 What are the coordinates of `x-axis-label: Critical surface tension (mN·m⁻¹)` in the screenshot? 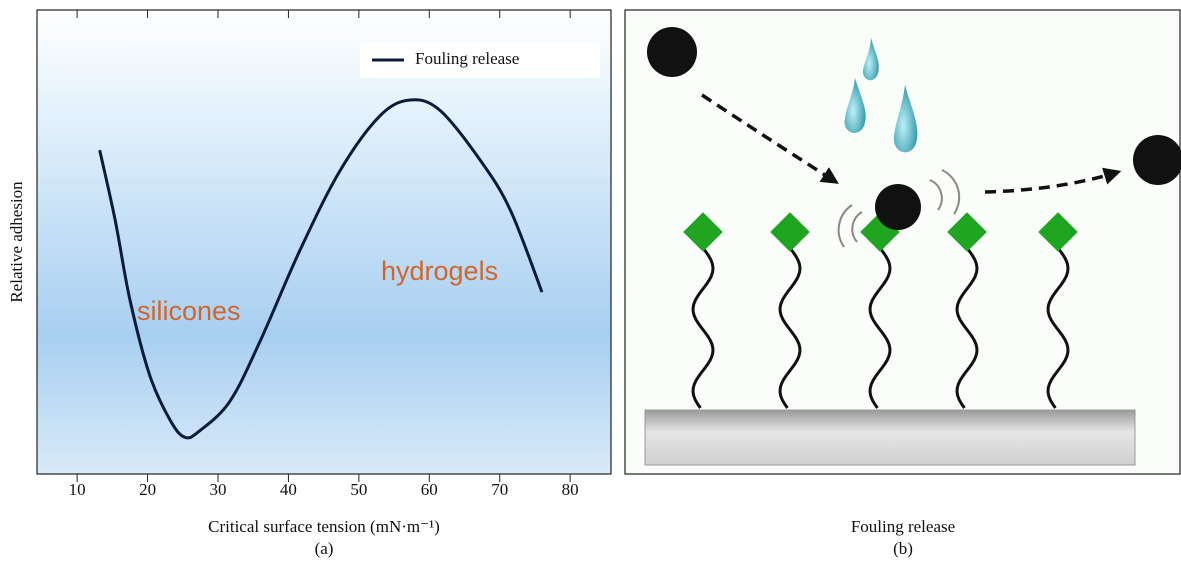 It's located at (324, 526).